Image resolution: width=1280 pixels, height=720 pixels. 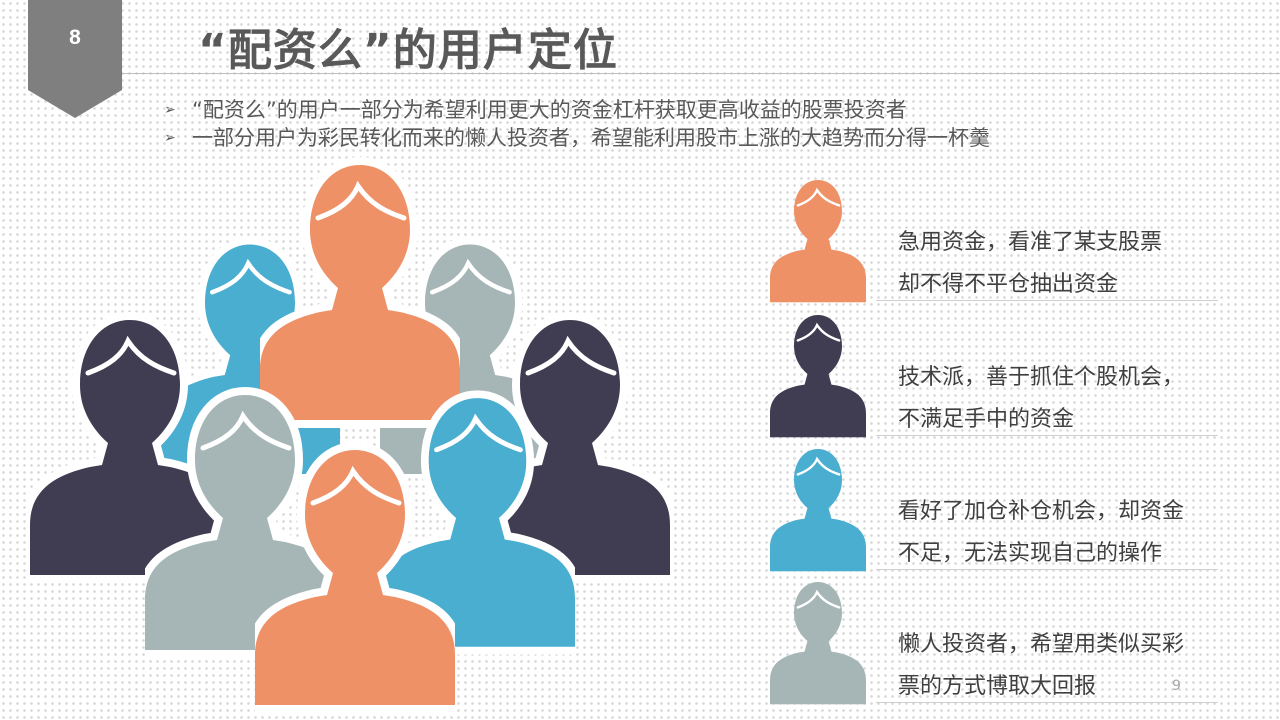 I want to click on bullet-item: ➢ “配资么”的用户一部分为希望利用更大的资金杠杆获取更高收益的股票投资者, so click(x=577, y=110).